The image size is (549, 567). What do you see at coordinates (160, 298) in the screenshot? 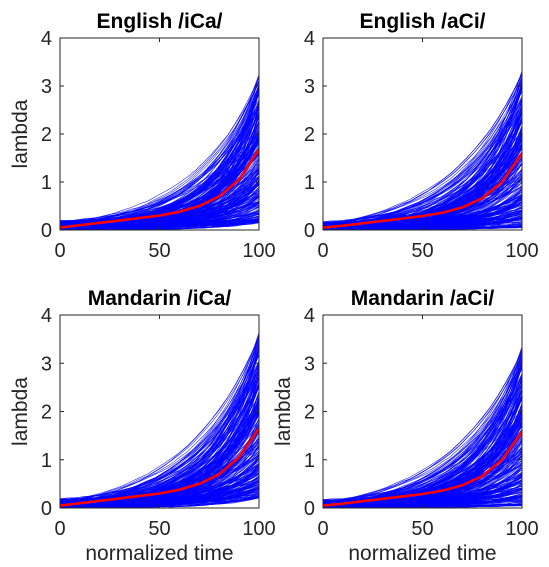
I see `chart-title: Mandarin /iCa/` at bounding box center [160, 298].